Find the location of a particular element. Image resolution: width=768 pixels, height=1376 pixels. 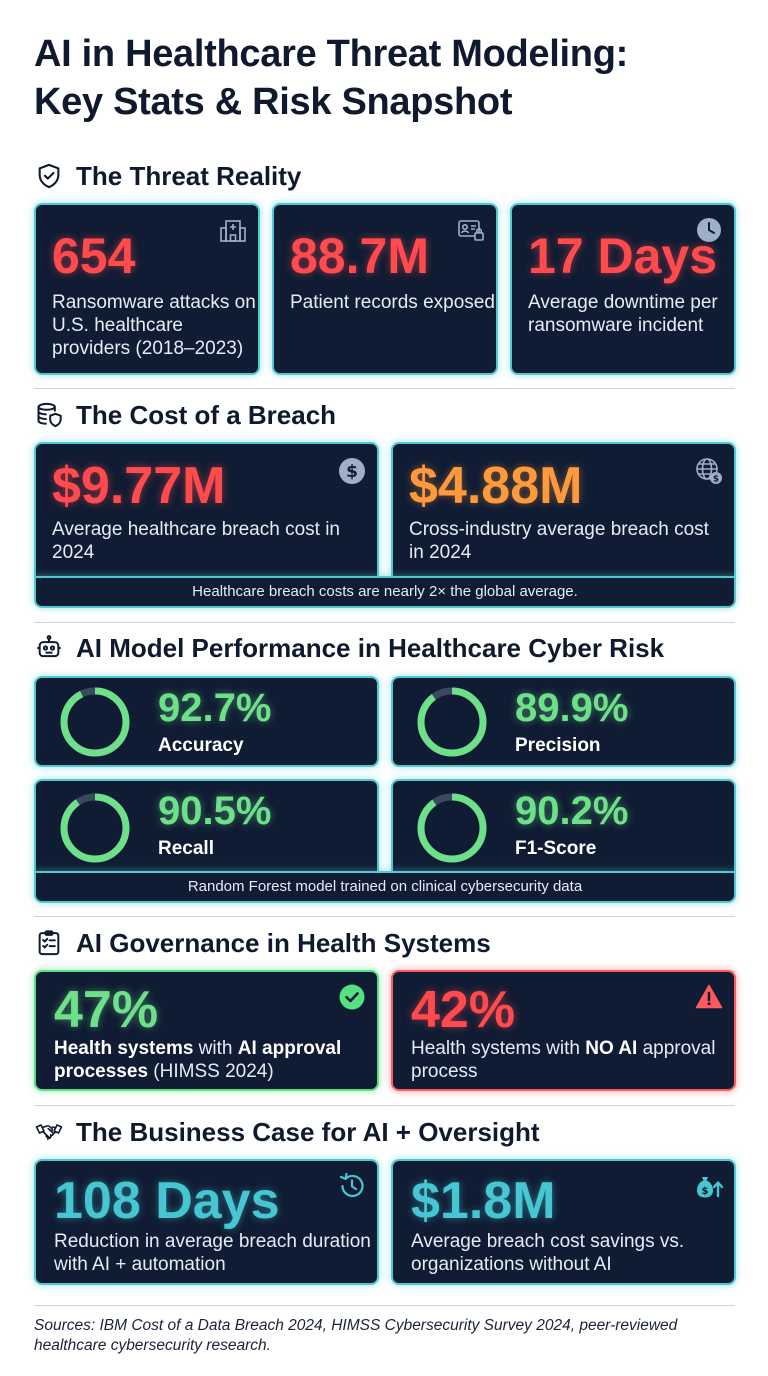

metric-label: Accuracy is located at coordinates (201, 745).